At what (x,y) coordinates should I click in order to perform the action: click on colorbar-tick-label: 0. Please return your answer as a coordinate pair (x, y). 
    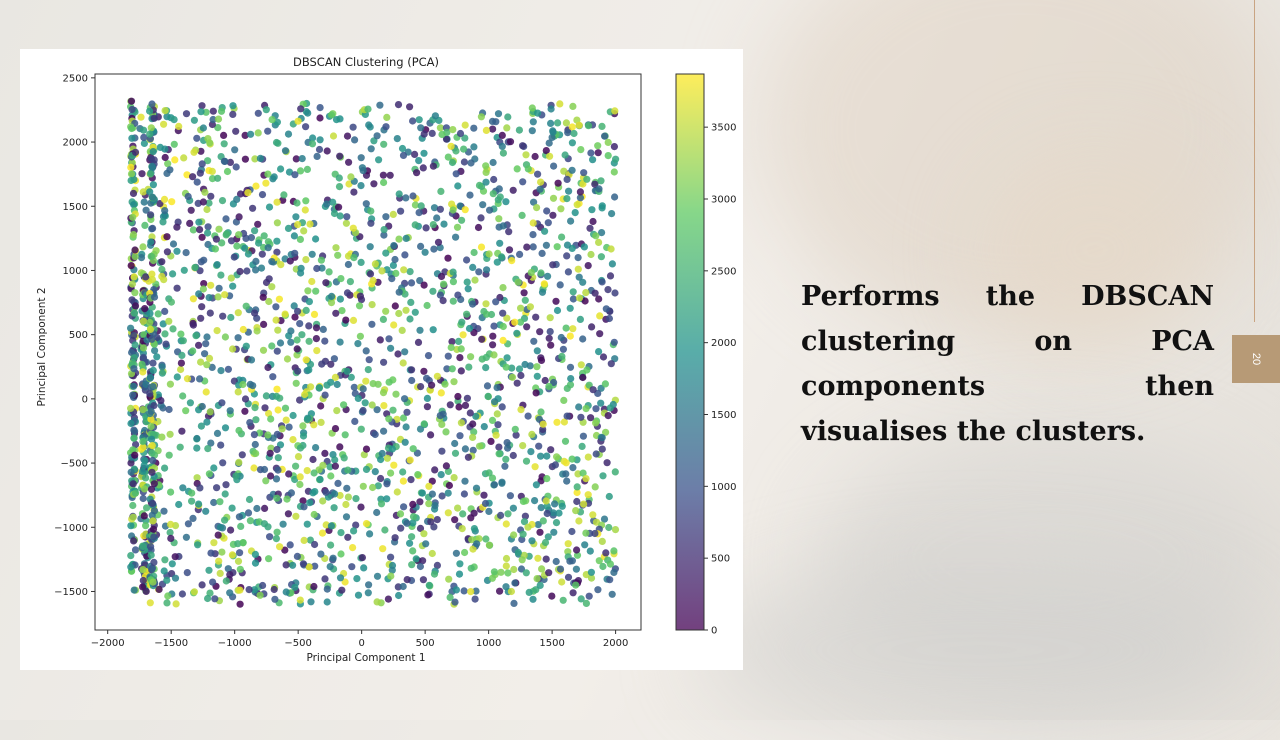
    Looking at the image, I should click on (714, 631).